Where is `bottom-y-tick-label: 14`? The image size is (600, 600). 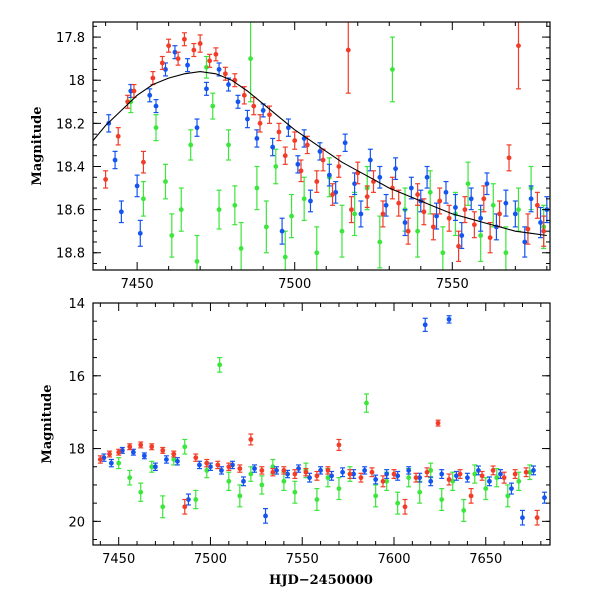 bottom-y-tick-label: 14 is located at coordinates (76, 304).